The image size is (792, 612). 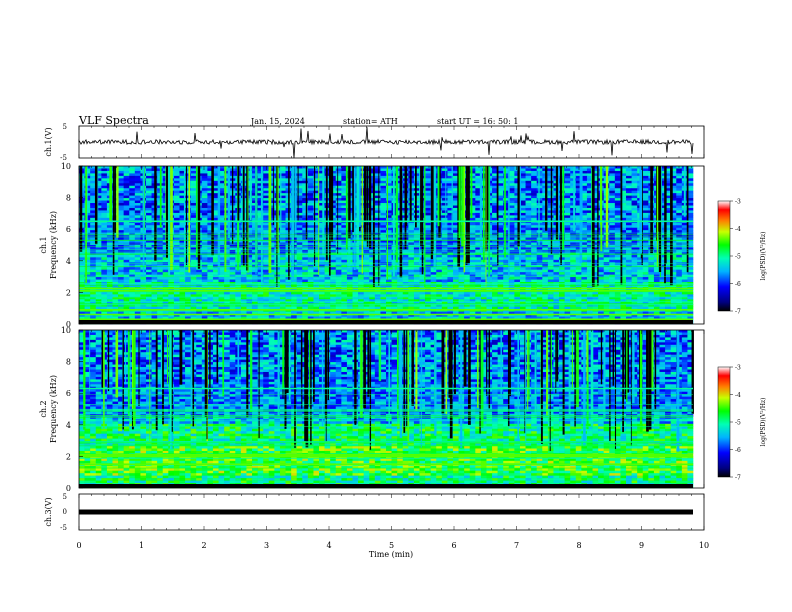 What do you see at coordinates (113, 120) in the screenshot?
I see `figure-title: VLF Spectra` at bounding box center [113, 120].